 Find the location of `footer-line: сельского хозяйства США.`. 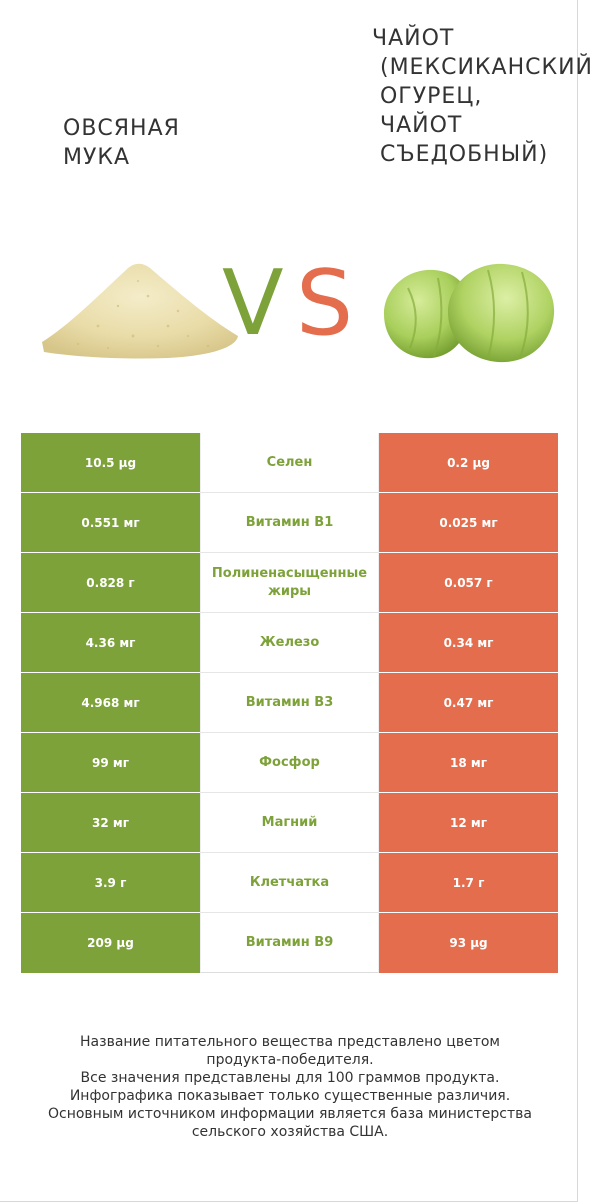

footer-line: сельского хозяйства США. is located at coordinates (290, 1132).